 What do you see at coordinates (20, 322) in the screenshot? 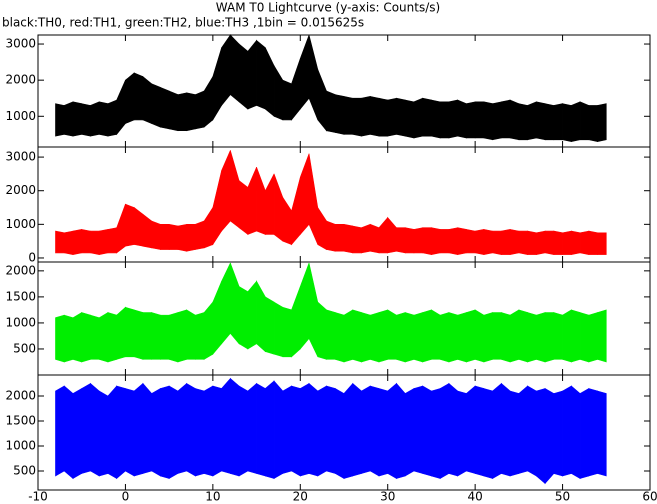
I see `y-tick-label: 1000` at bounding box center [20, 322].